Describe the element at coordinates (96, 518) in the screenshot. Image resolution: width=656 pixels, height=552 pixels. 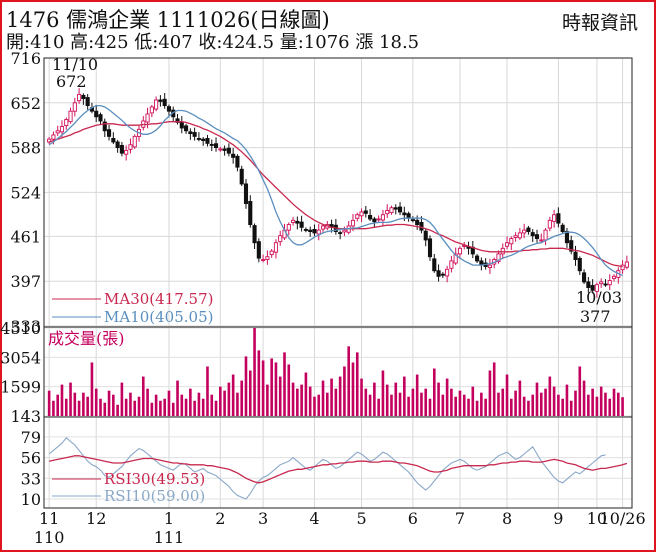
I see `x-tick-label: 12` at that location.